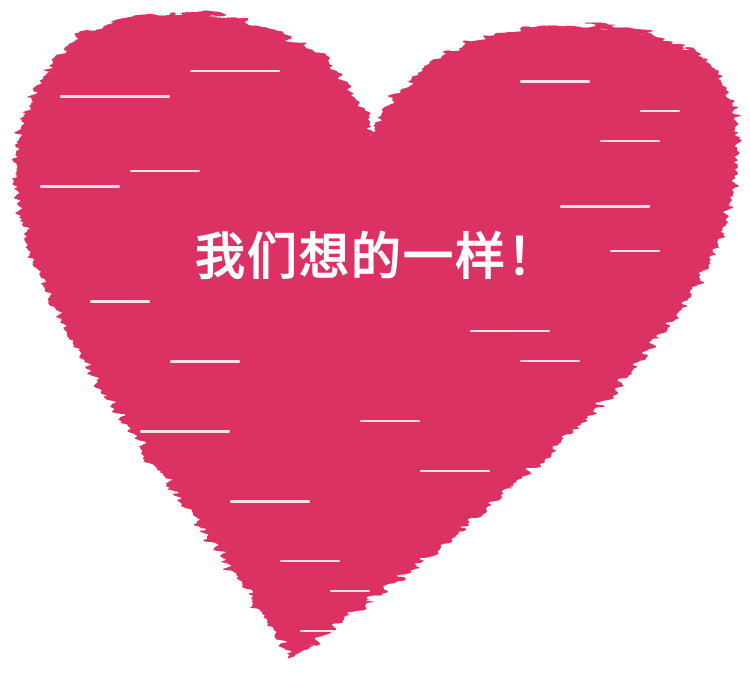 This screenshot has width=750, height=676. I want to click on caption-text: 我们想的一样！, so click(375, 257).